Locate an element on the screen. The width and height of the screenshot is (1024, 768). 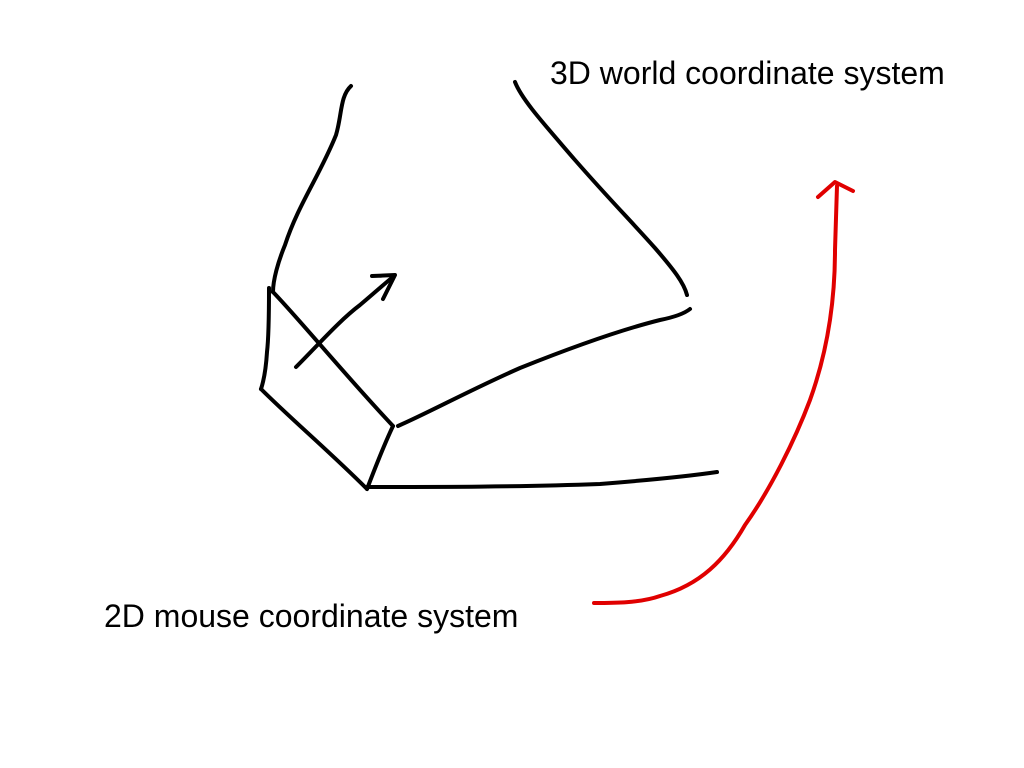
mouse-coordinate-label: 2D mouse coordinate system is located at coordinates (311, 616).